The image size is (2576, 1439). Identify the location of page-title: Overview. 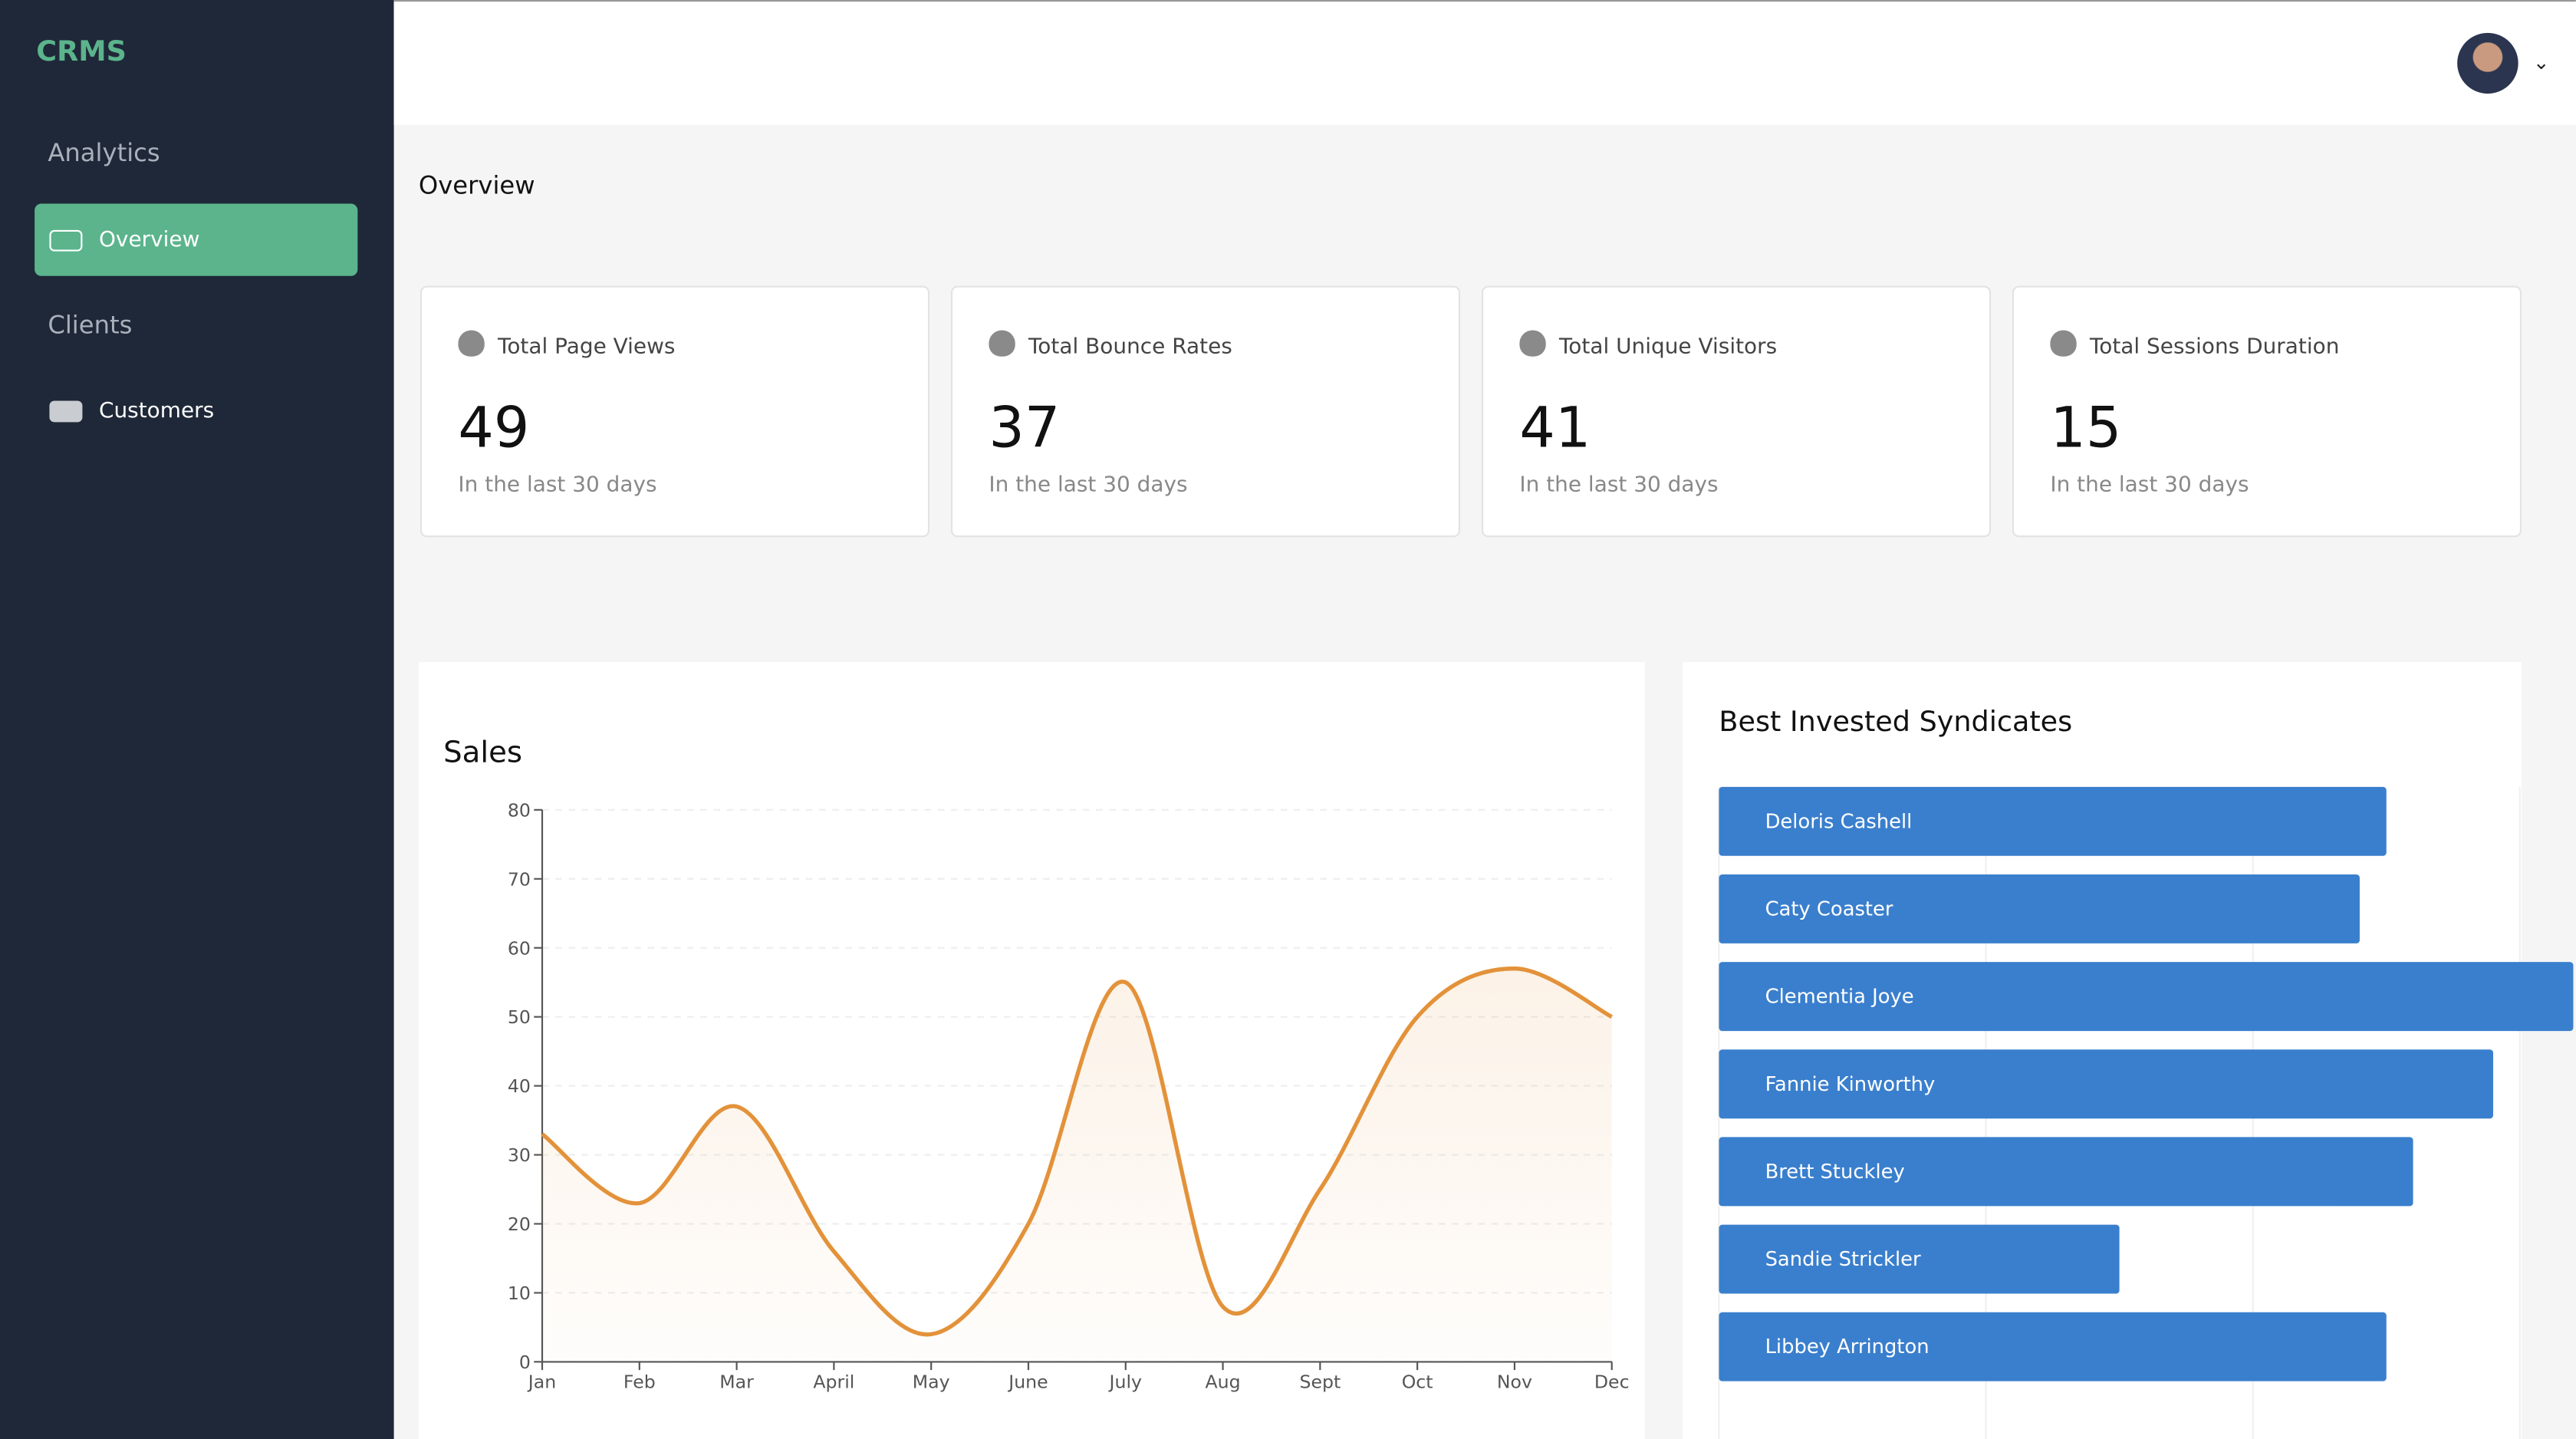
(476, 185).